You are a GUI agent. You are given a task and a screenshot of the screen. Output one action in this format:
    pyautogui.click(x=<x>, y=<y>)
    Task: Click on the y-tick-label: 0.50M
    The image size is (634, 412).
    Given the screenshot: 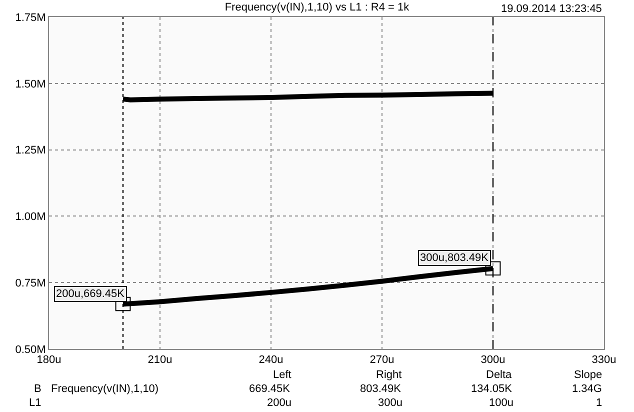 What is the action you would take?
    pyautogui.click(x=30, y=350)
    